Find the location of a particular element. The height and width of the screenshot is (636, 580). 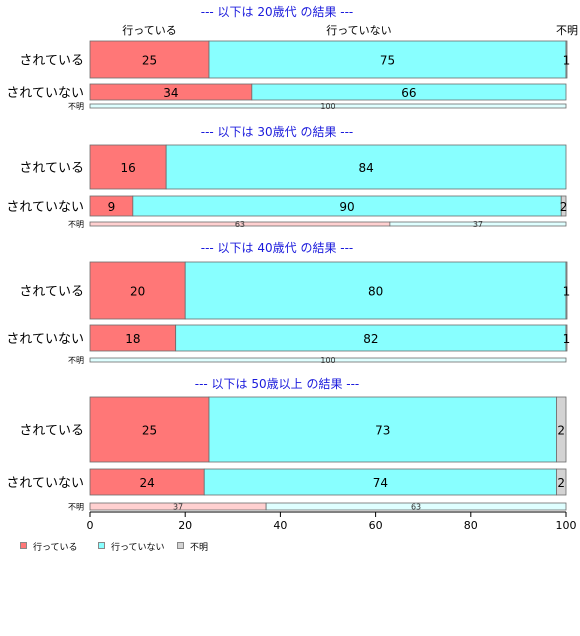

panel-title: --- 以下は 20歳代 の結果 --- is located at coordinates (277, 12).